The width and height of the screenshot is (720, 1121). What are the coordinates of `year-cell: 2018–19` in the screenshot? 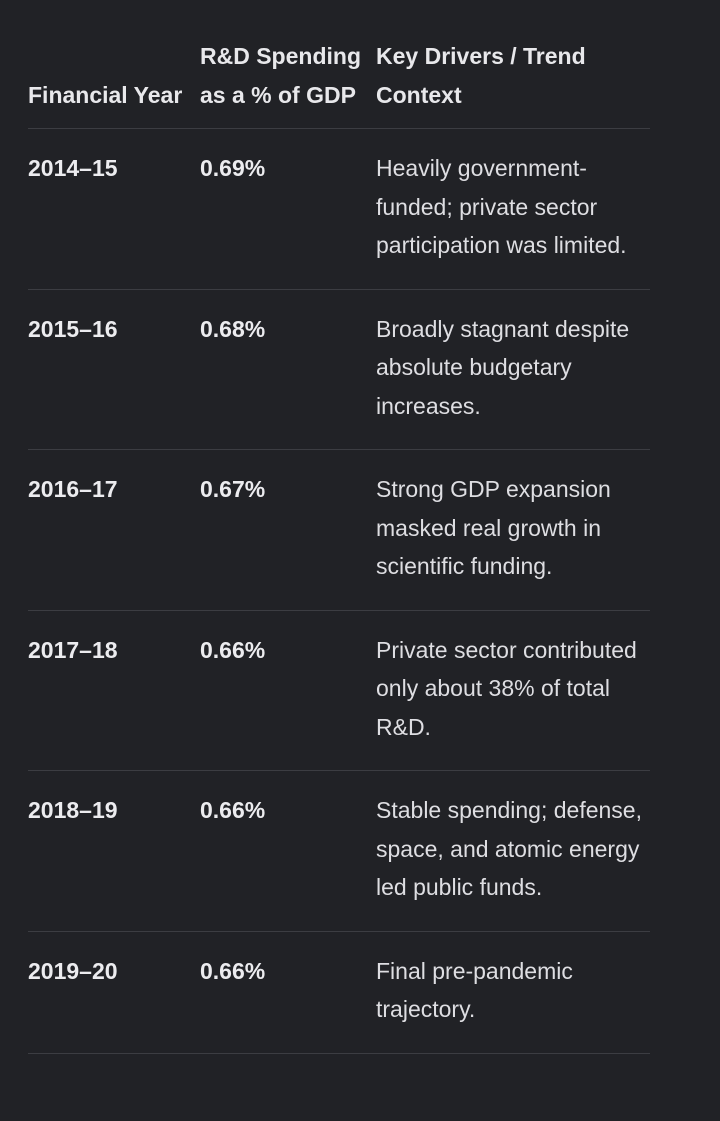 It's located at (73, 810).